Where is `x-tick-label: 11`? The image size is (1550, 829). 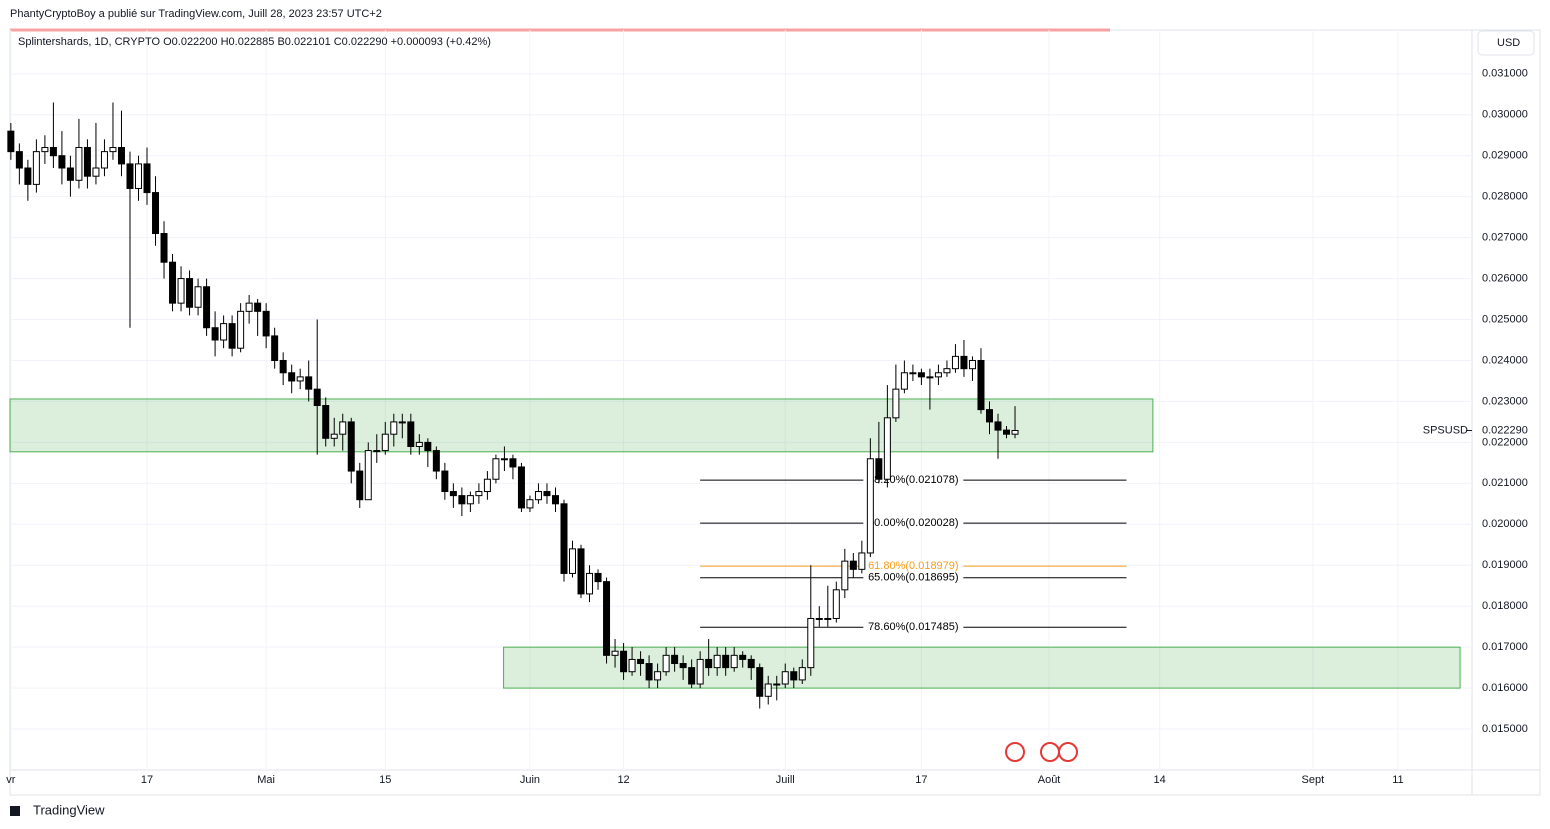 x-tick-label: 11 is located at coordinates (1397, 780).